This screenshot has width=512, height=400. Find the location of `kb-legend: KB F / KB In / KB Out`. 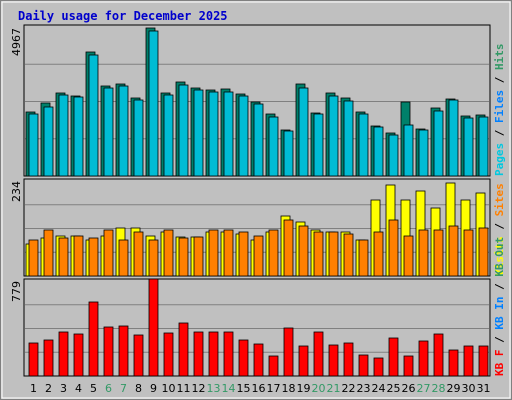

kb-legend: KB F / KB In / KB Out is located at coordinates (499, 306).